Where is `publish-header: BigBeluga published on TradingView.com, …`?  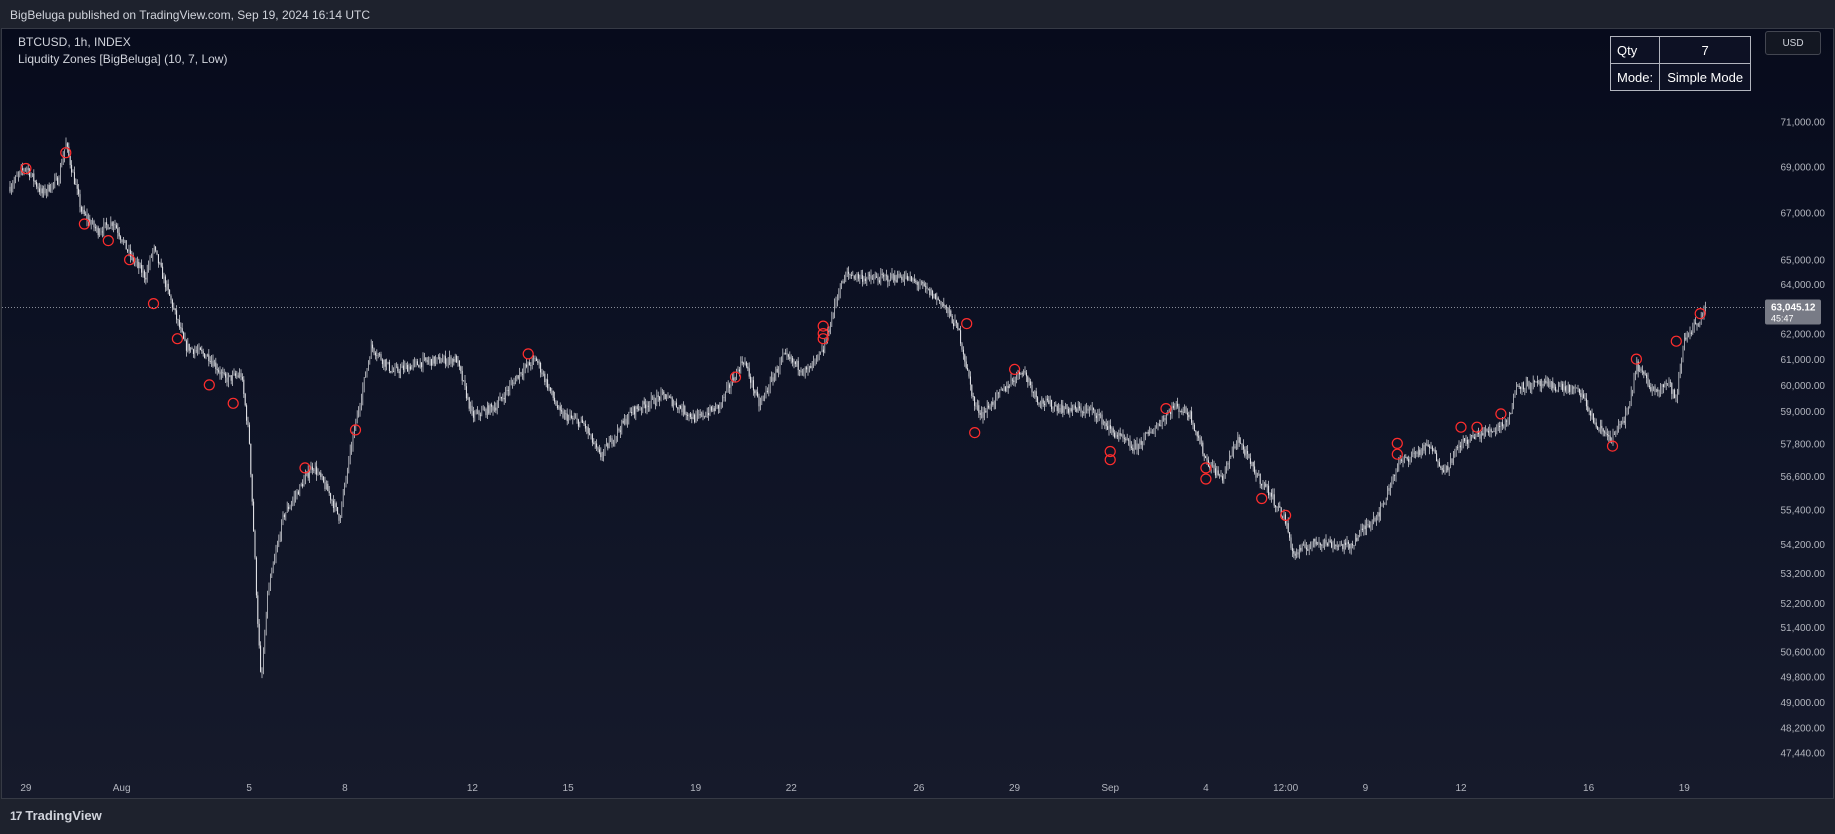 publish-header: BigBeluga published on TradingView.com, … is located at coordinates (917, 14).